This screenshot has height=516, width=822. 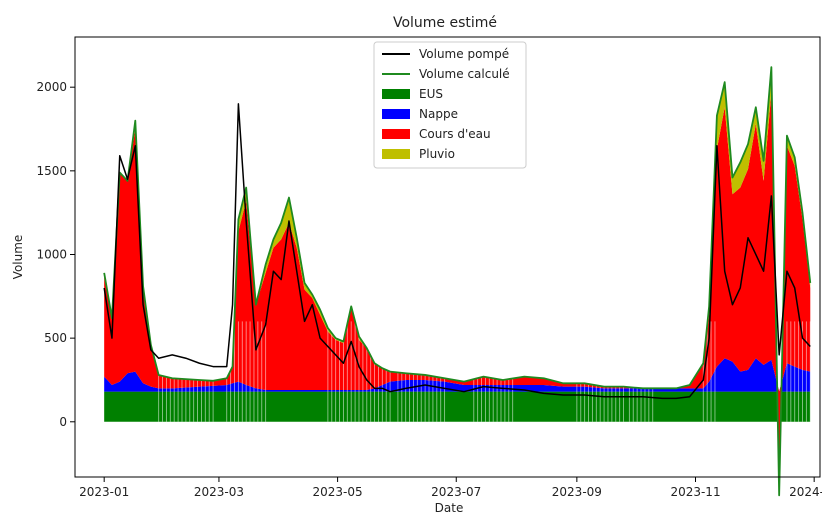 I want to click on y-axis: 0 500 1000 1500 2000, so click(x=55, y=254).